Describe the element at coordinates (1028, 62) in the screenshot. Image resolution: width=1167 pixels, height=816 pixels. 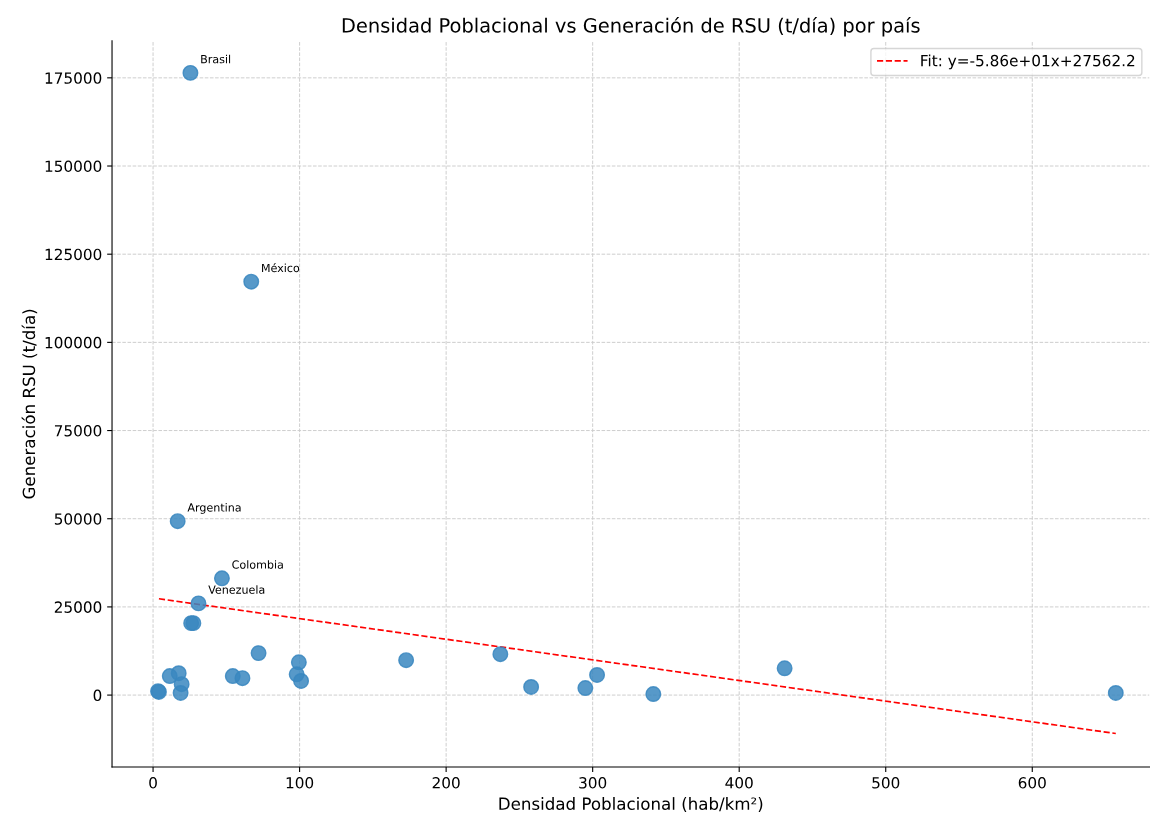
I see `legend-label: Fit: y=-5.86e+01x+27562.2` at that location.